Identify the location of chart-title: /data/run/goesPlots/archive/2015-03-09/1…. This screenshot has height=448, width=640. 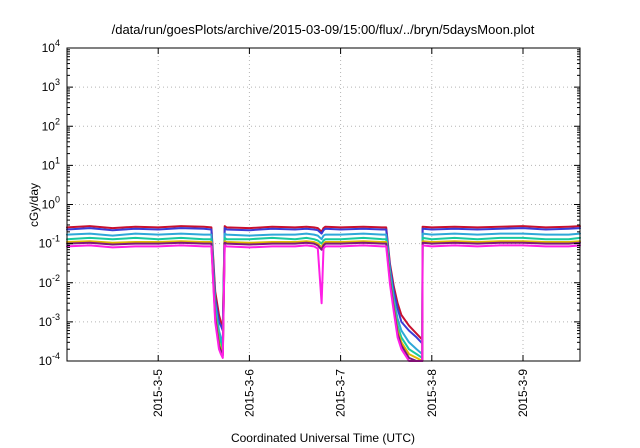
(323, 29).